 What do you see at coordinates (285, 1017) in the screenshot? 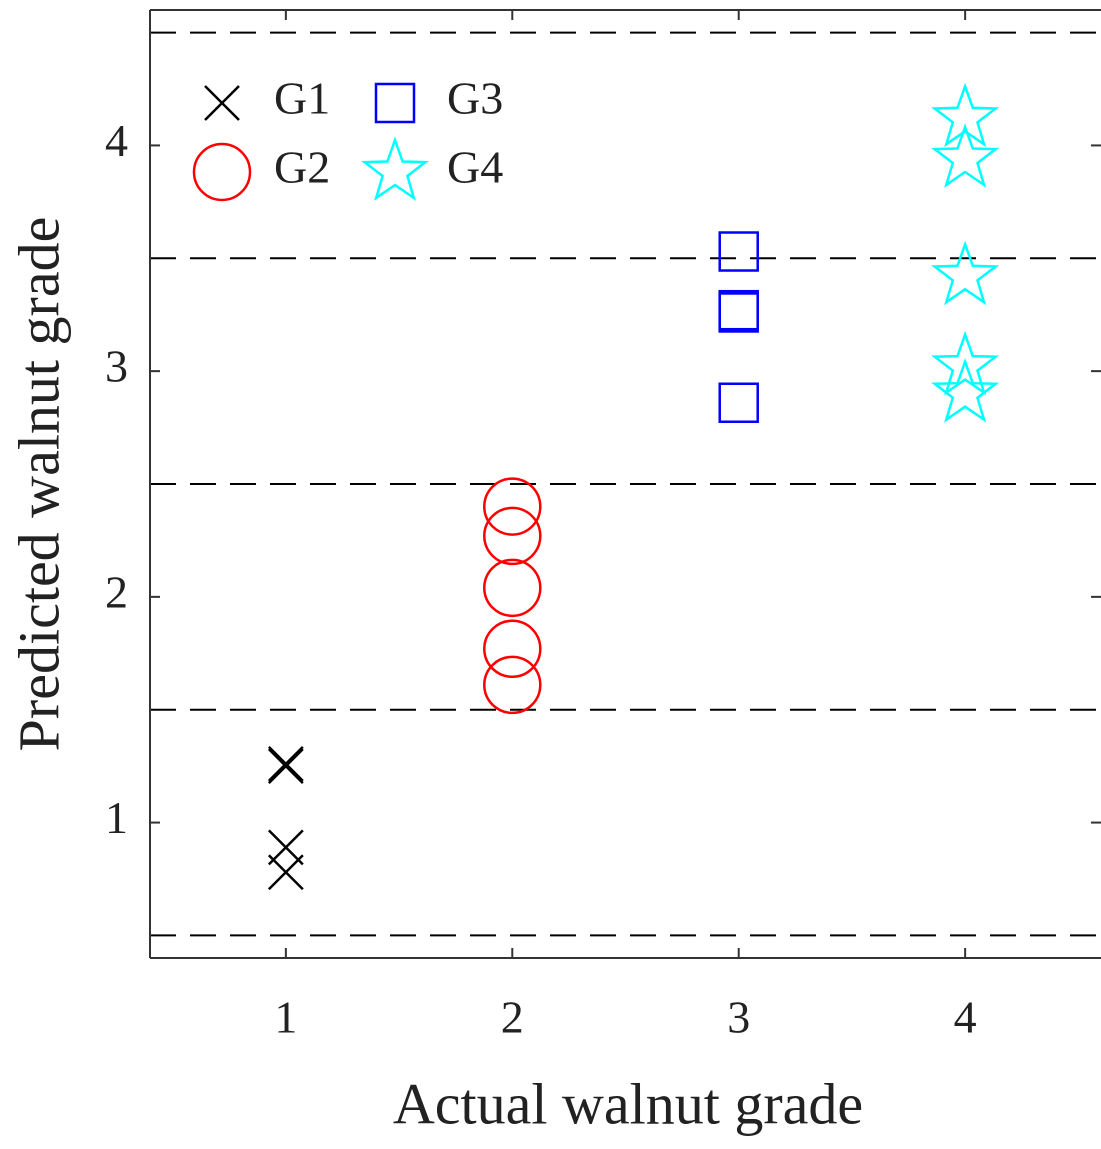
I see `x-tick-label: 1` at bounding box center [285, 1017].